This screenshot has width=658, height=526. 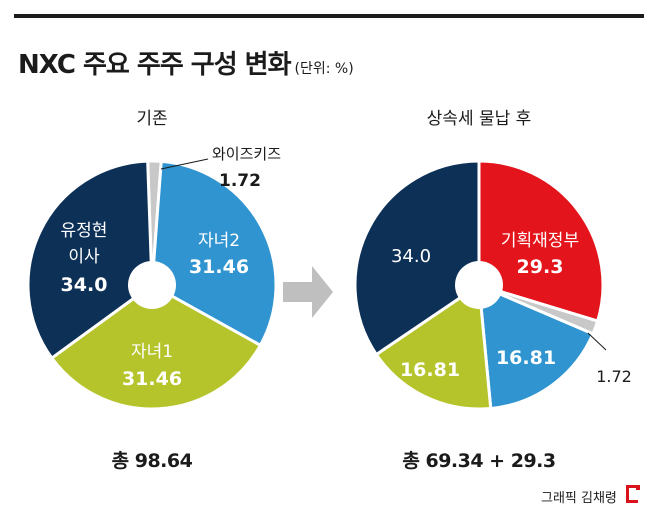 I want to click on pie1-label-value-2: 16.81, so click(x=526, y=358).